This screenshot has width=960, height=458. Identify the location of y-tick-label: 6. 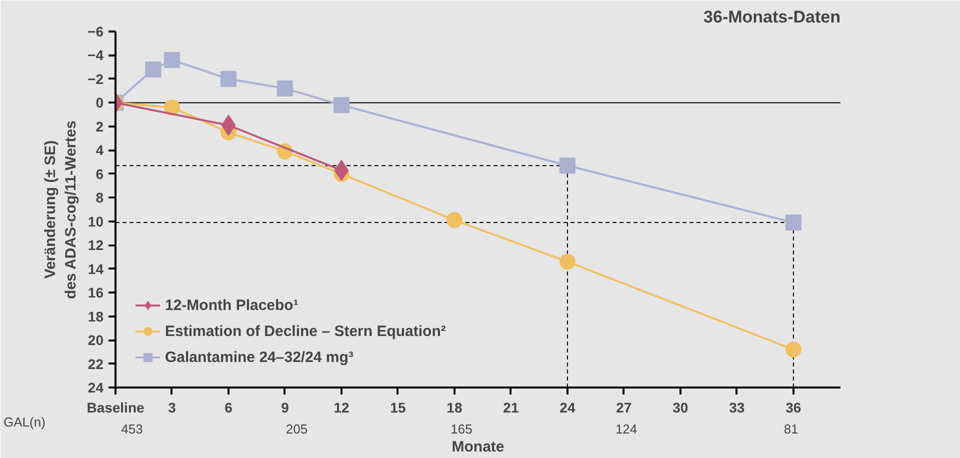
(100, 174).